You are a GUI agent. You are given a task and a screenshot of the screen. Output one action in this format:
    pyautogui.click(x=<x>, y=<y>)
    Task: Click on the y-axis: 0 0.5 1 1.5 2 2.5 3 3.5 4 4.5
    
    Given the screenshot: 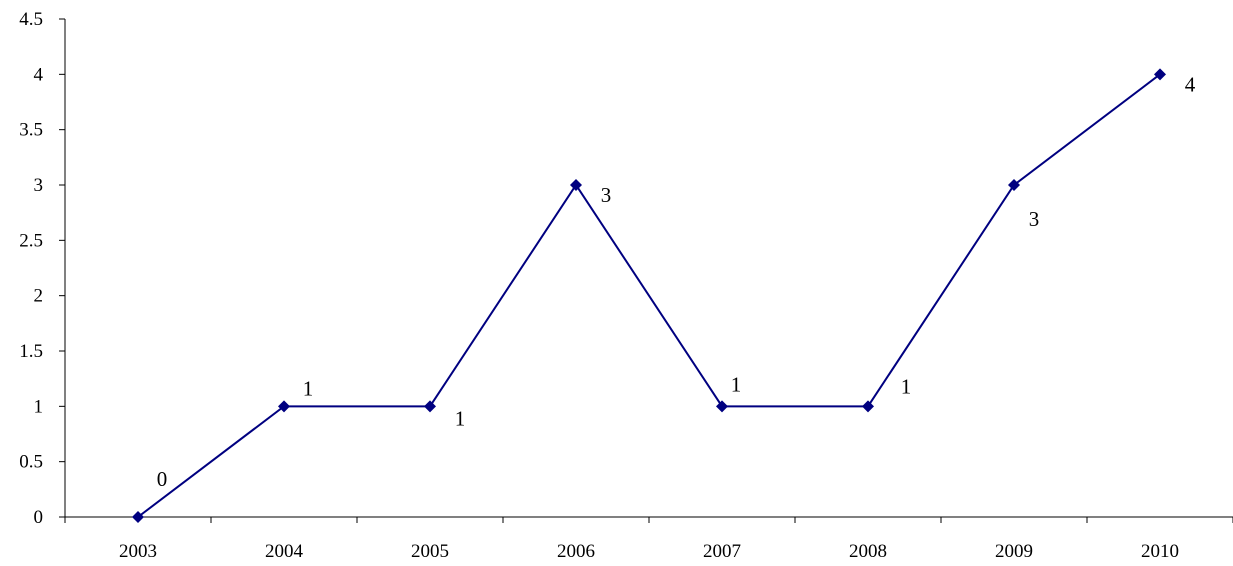 What is the action you would take?
    pyautogui.click(x=42, y=268)
    